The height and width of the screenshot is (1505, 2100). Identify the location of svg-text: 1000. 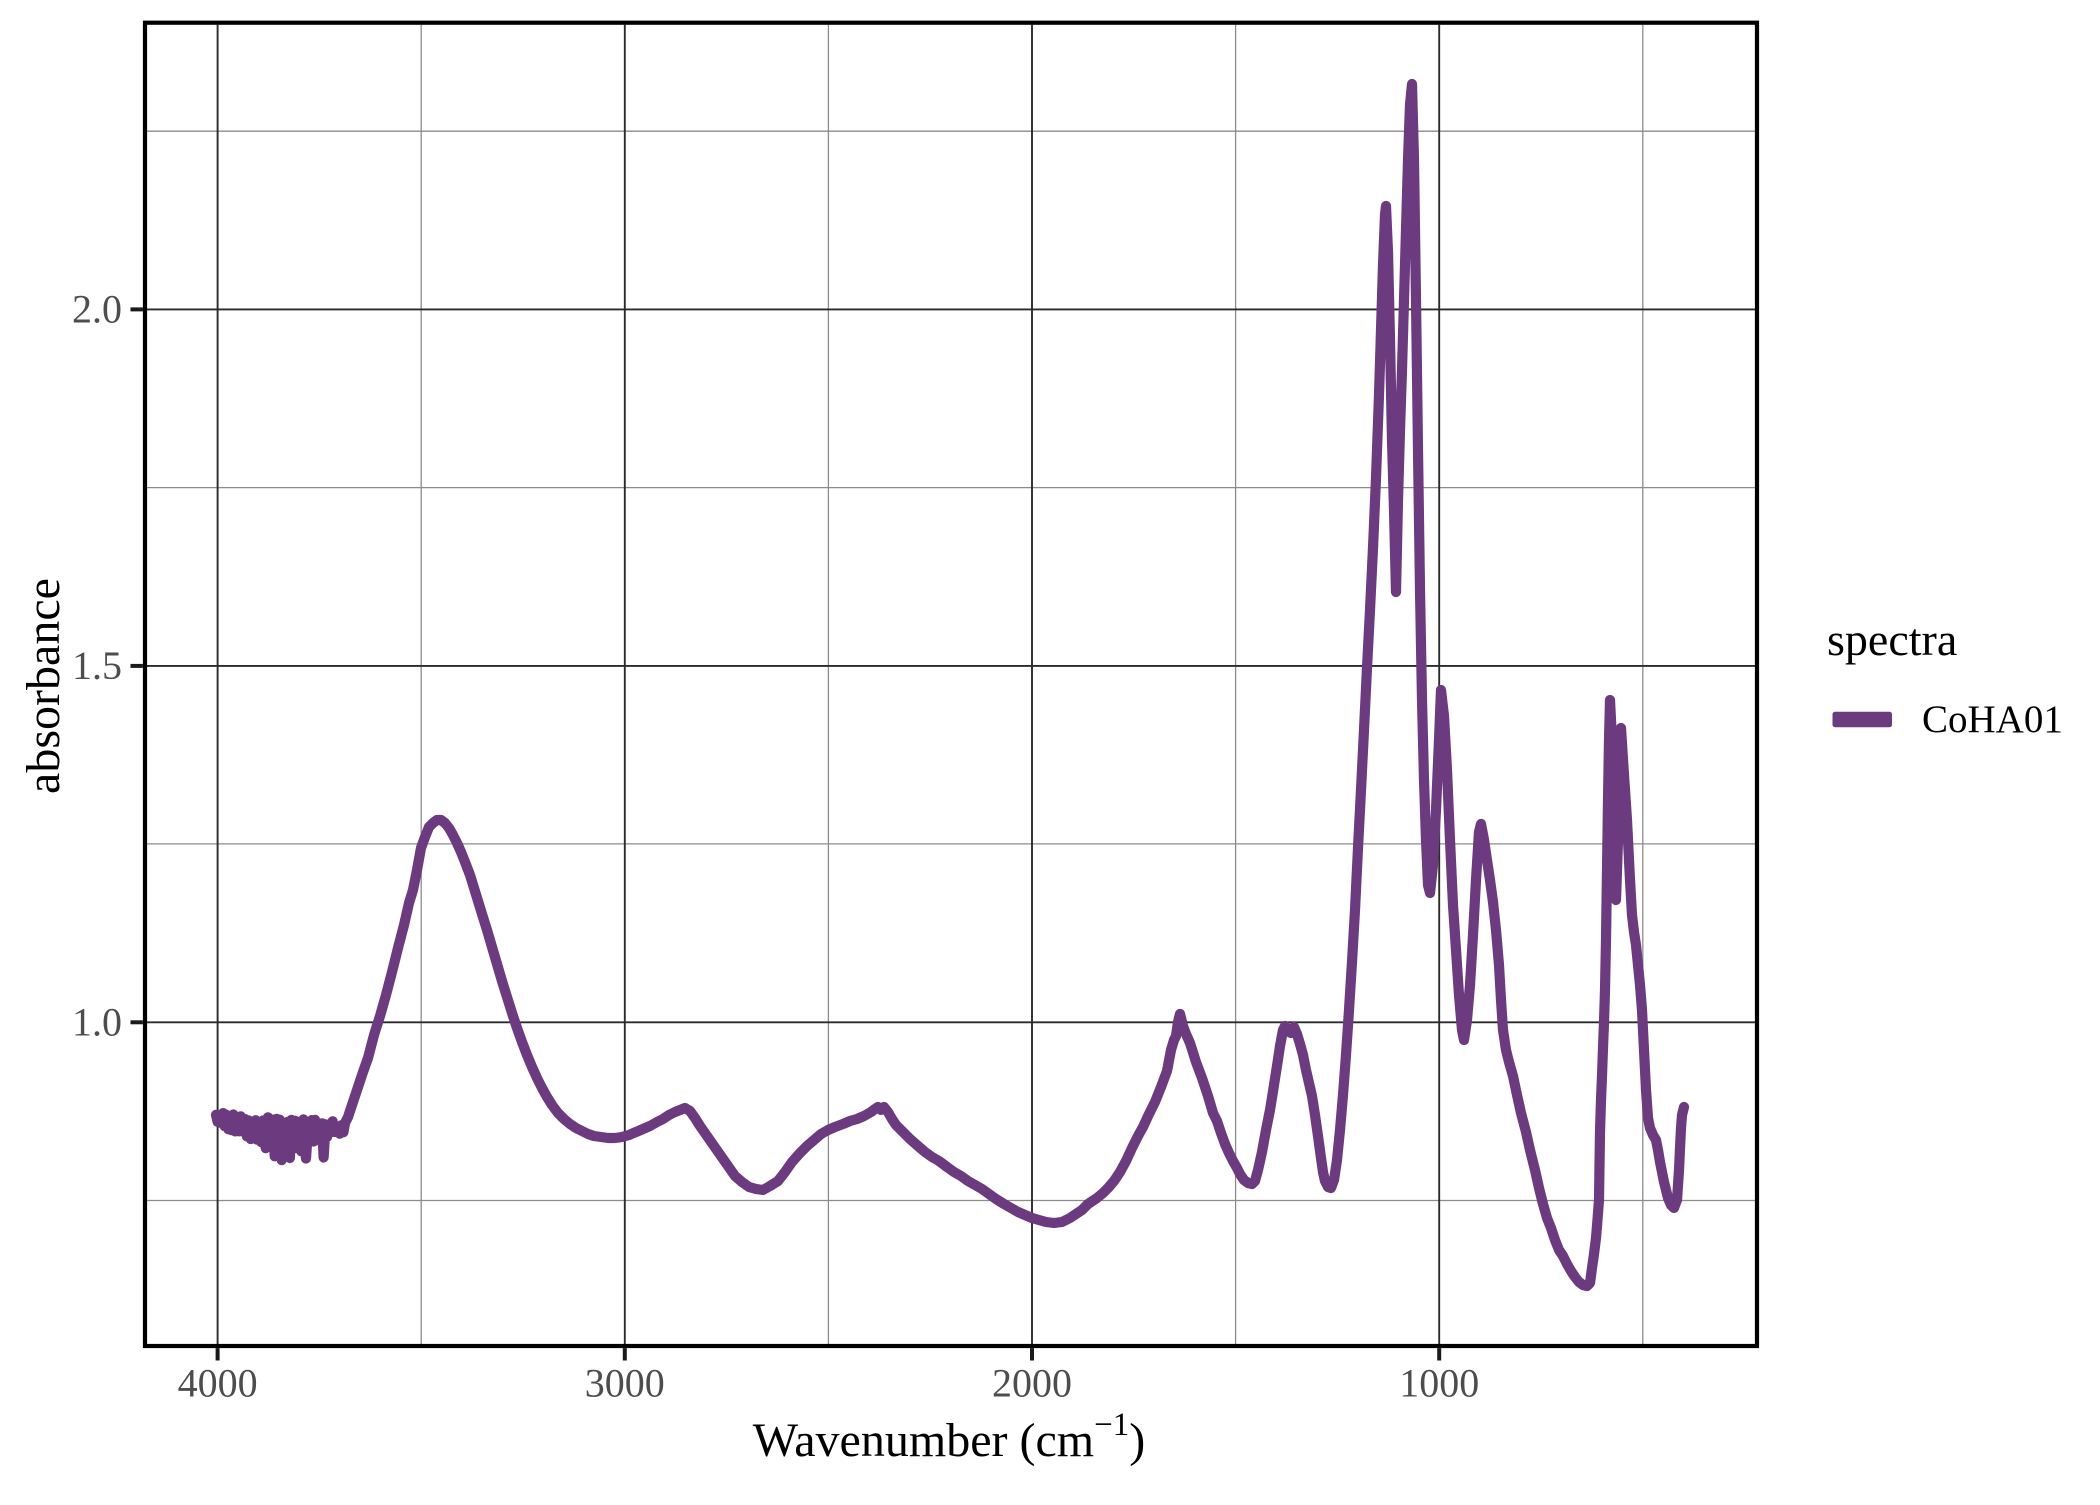
(1439, 1383).